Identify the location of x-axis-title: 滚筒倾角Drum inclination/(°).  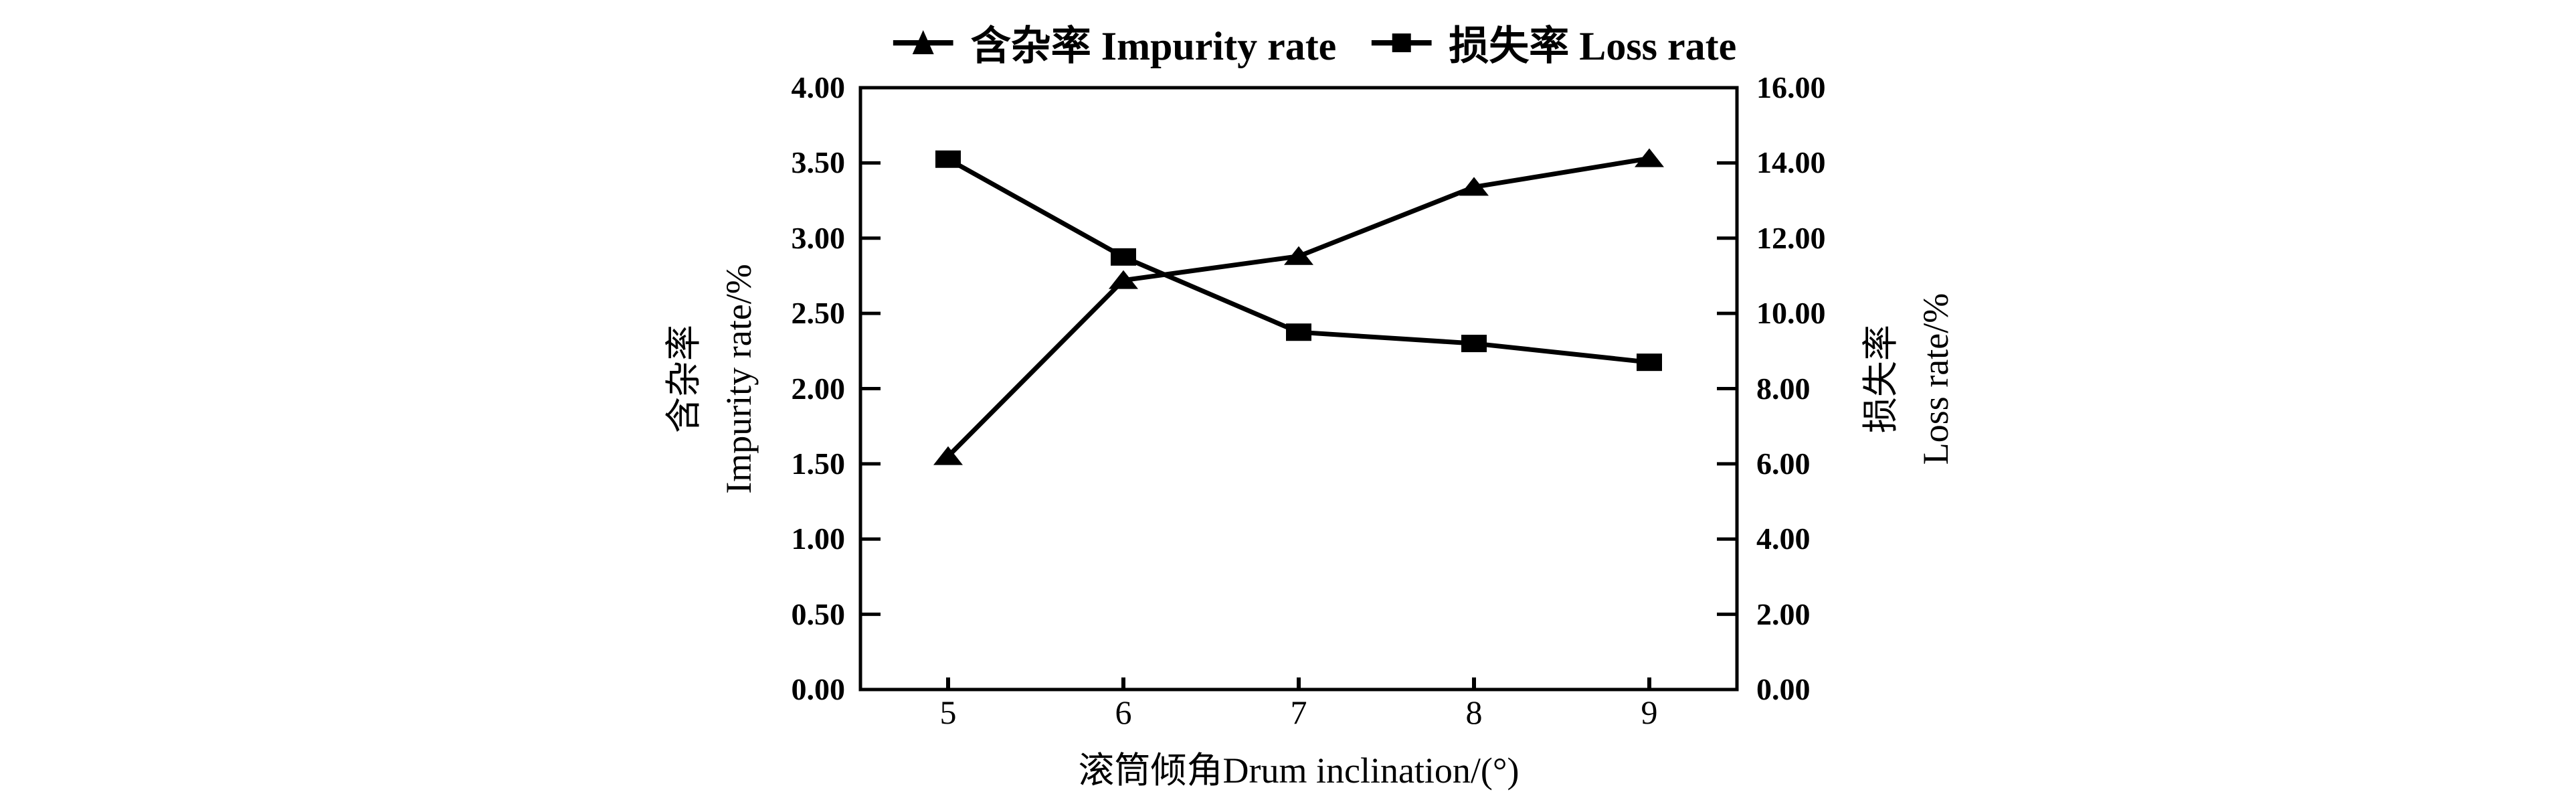
(1299, 770).